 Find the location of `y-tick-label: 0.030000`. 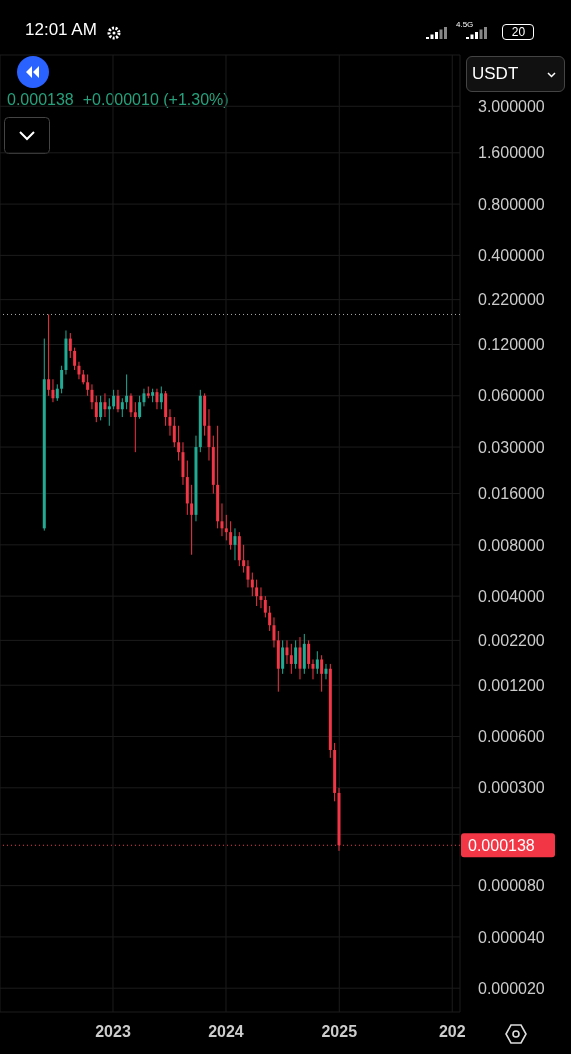

y-tick-label: 0.030000 is located at coordinates (511, 447).